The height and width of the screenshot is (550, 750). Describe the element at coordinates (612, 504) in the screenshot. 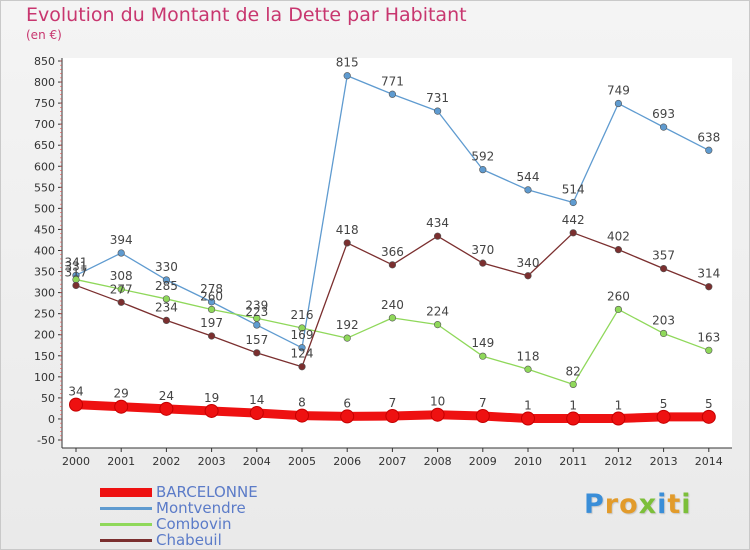

I see `logo-letter: r` at that location.